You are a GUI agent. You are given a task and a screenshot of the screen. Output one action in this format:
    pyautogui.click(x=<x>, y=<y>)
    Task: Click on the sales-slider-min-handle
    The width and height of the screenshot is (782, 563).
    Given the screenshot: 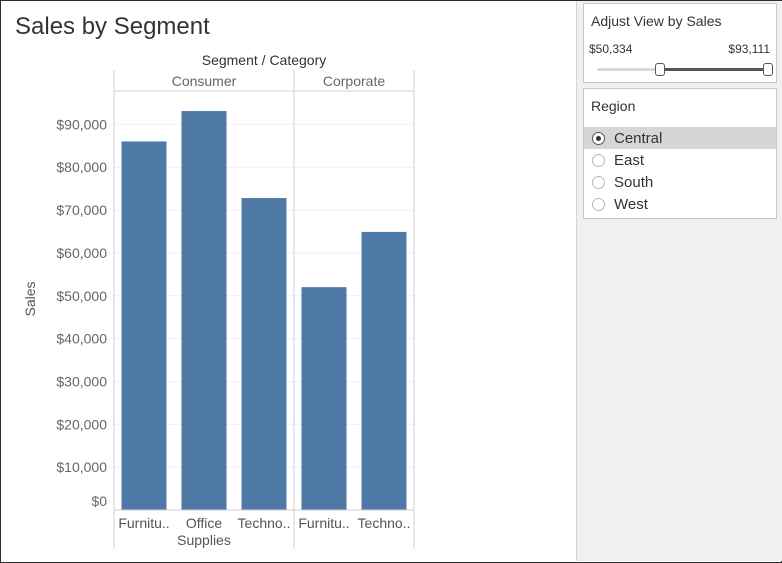 What is the action you would take?
    pyautogui.click(x=660, y=69)
    